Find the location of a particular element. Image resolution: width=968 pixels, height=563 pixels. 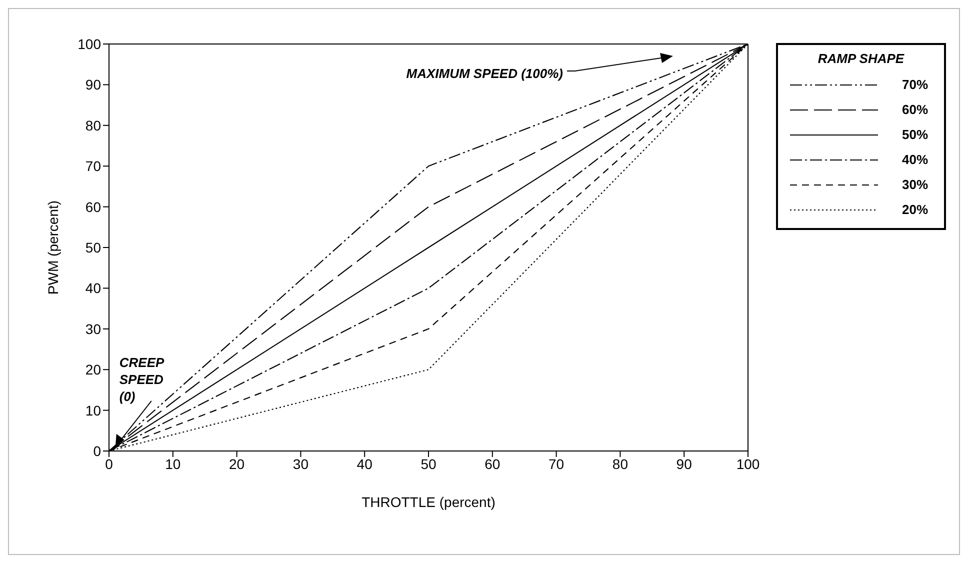

y-tick-label: 10 is located at coordinates (93, 410).